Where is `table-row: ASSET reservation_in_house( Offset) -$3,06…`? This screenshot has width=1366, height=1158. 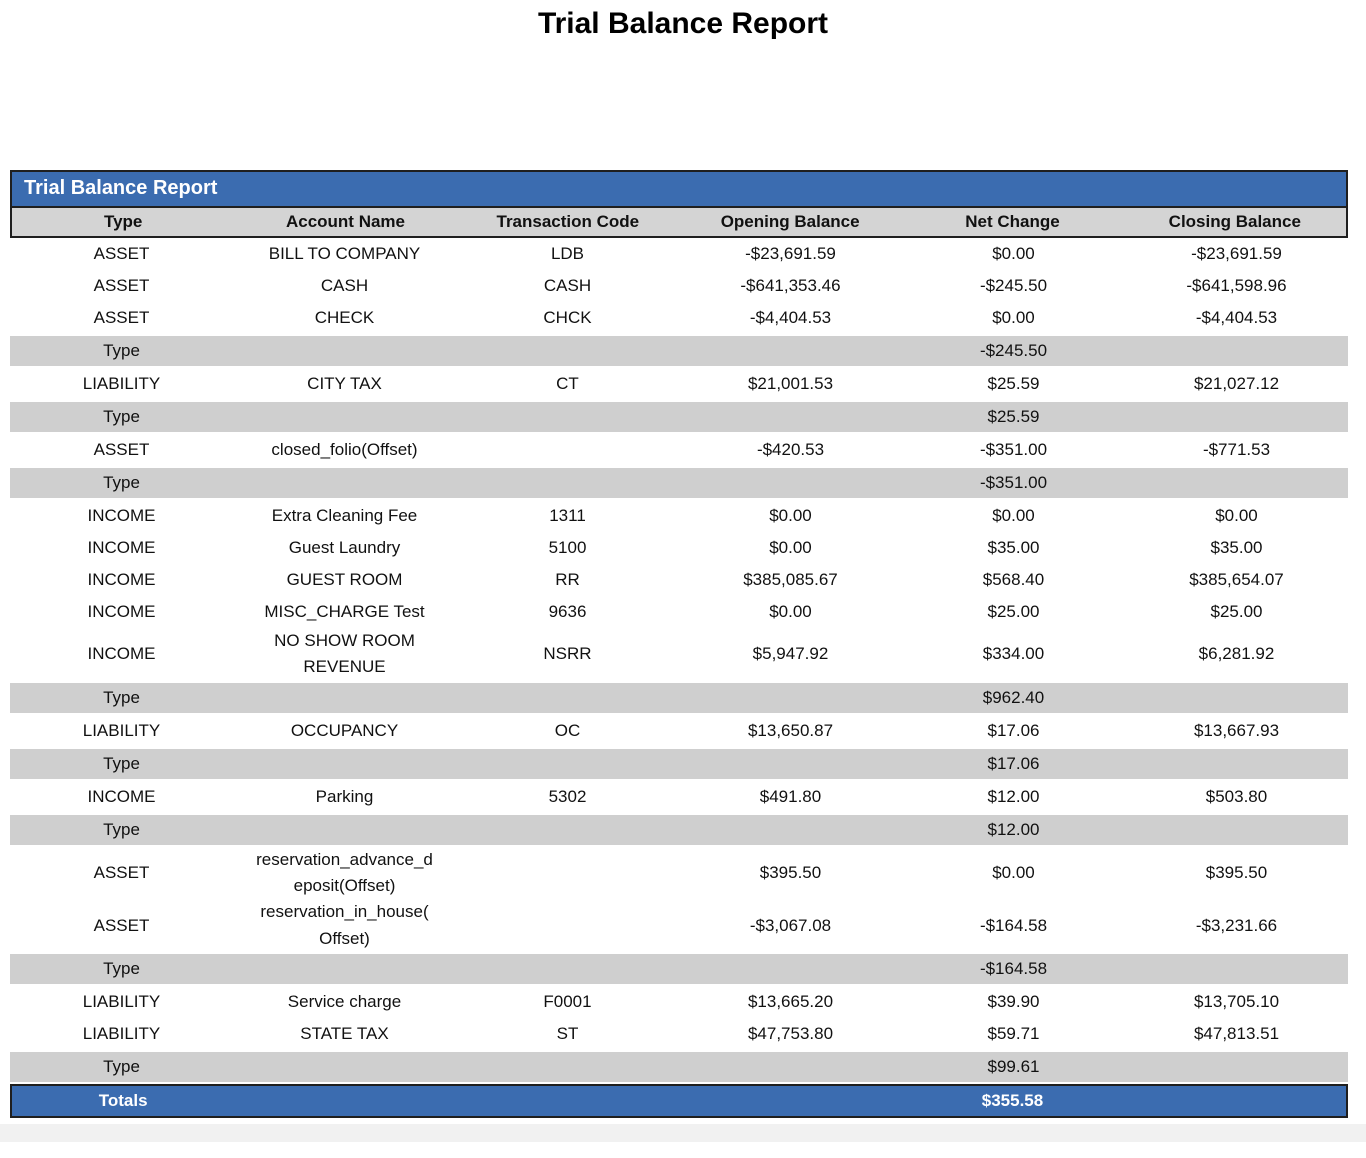 table-row: ASSET reservation_in_house( Offset) -$3,06… is located at coordinates (679, 926).